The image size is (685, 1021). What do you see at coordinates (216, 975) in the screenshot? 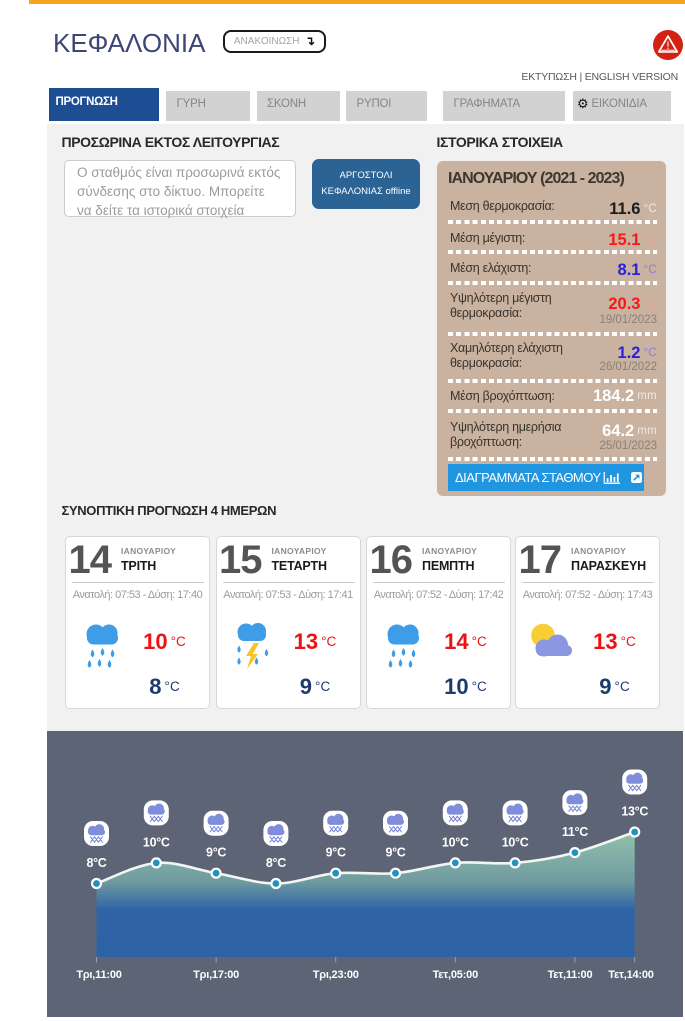
I see `svg-text: Τρι,17:00` at bounding box center [216, 975].